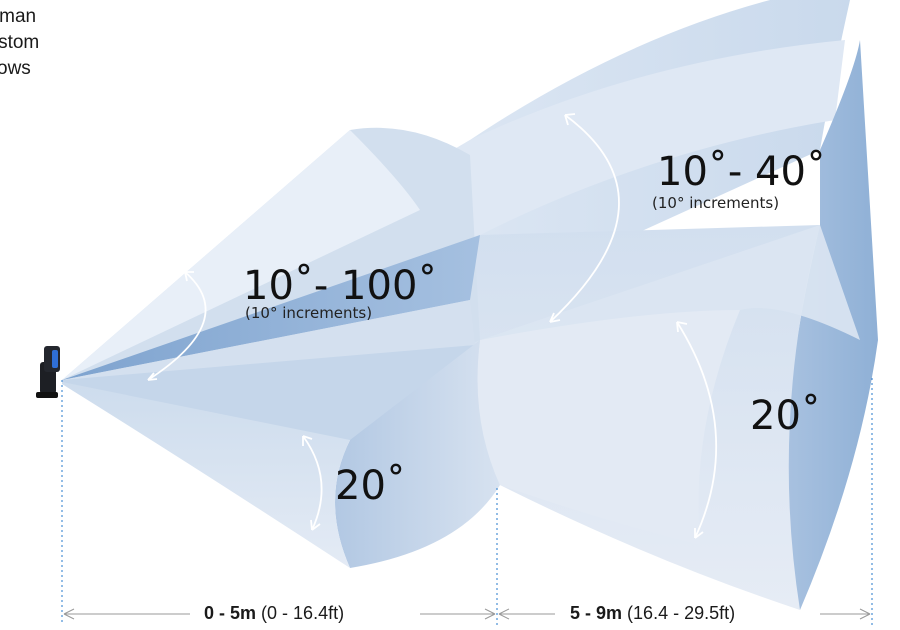  What do you see at coordinates (48, 372) in the screenshot?
I see `sensor-device` at bounding box center [48, 372].